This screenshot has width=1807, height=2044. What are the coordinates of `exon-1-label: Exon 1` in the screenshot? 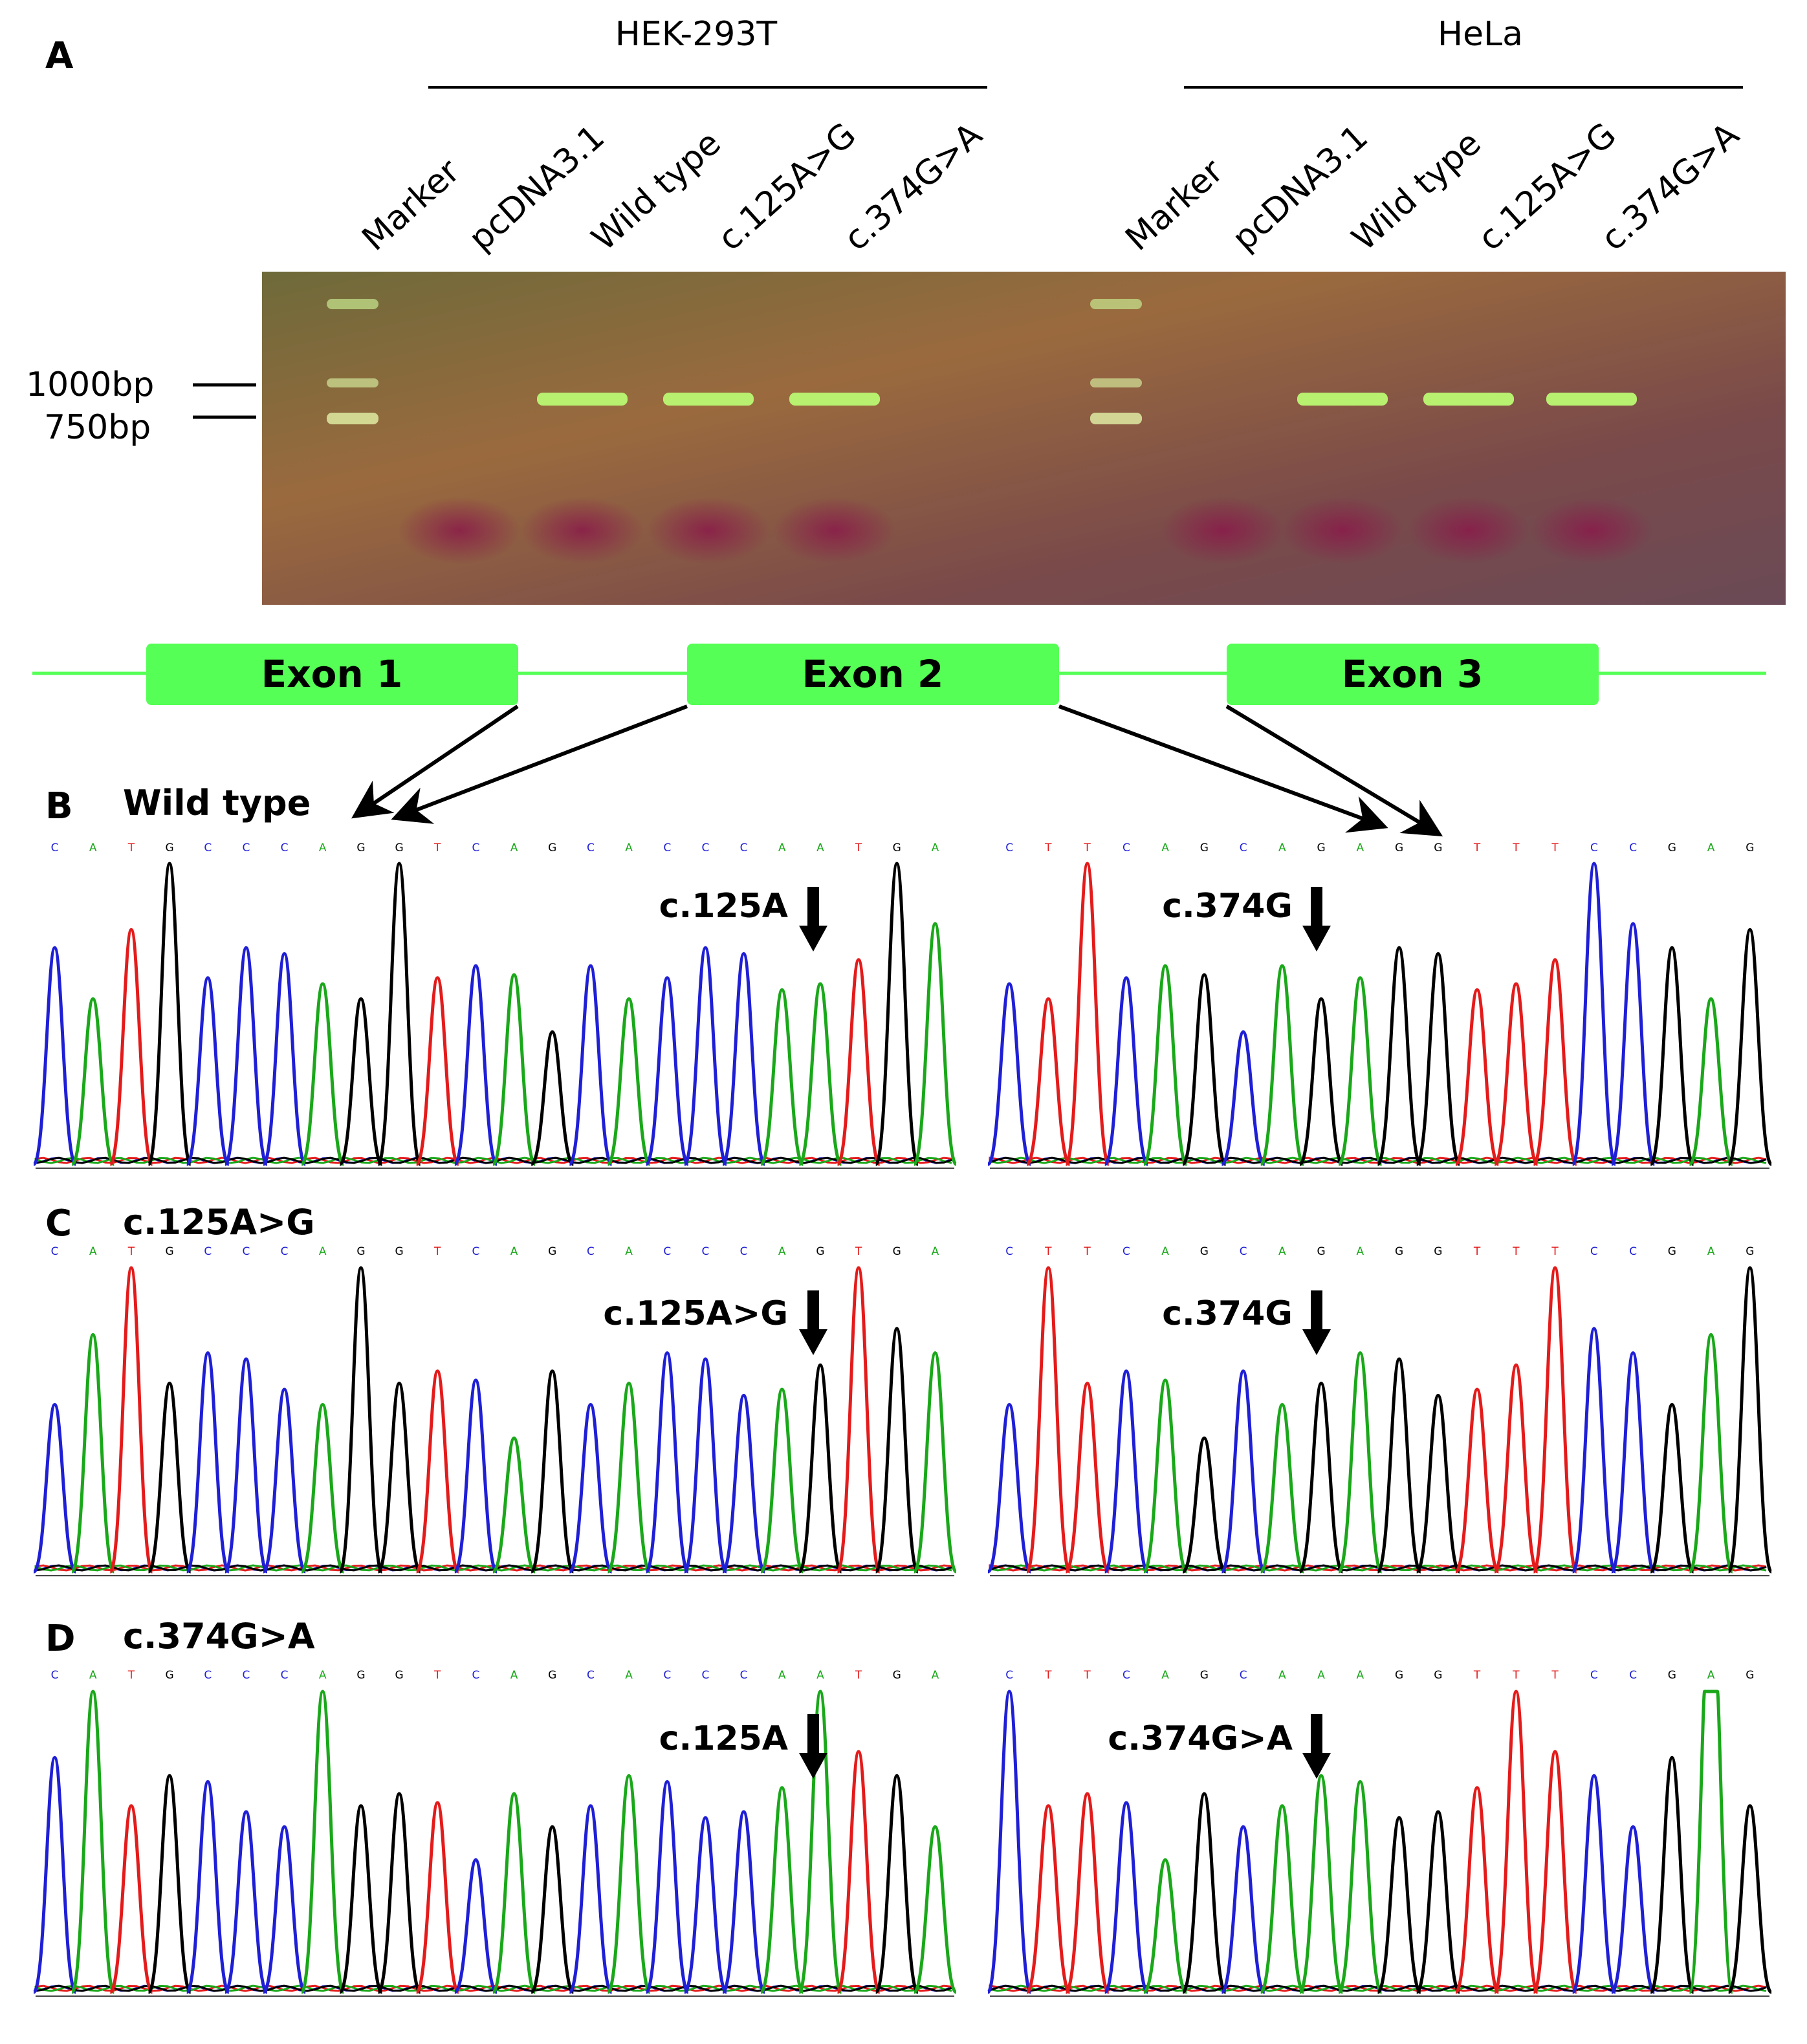 It's located at (332, 674).